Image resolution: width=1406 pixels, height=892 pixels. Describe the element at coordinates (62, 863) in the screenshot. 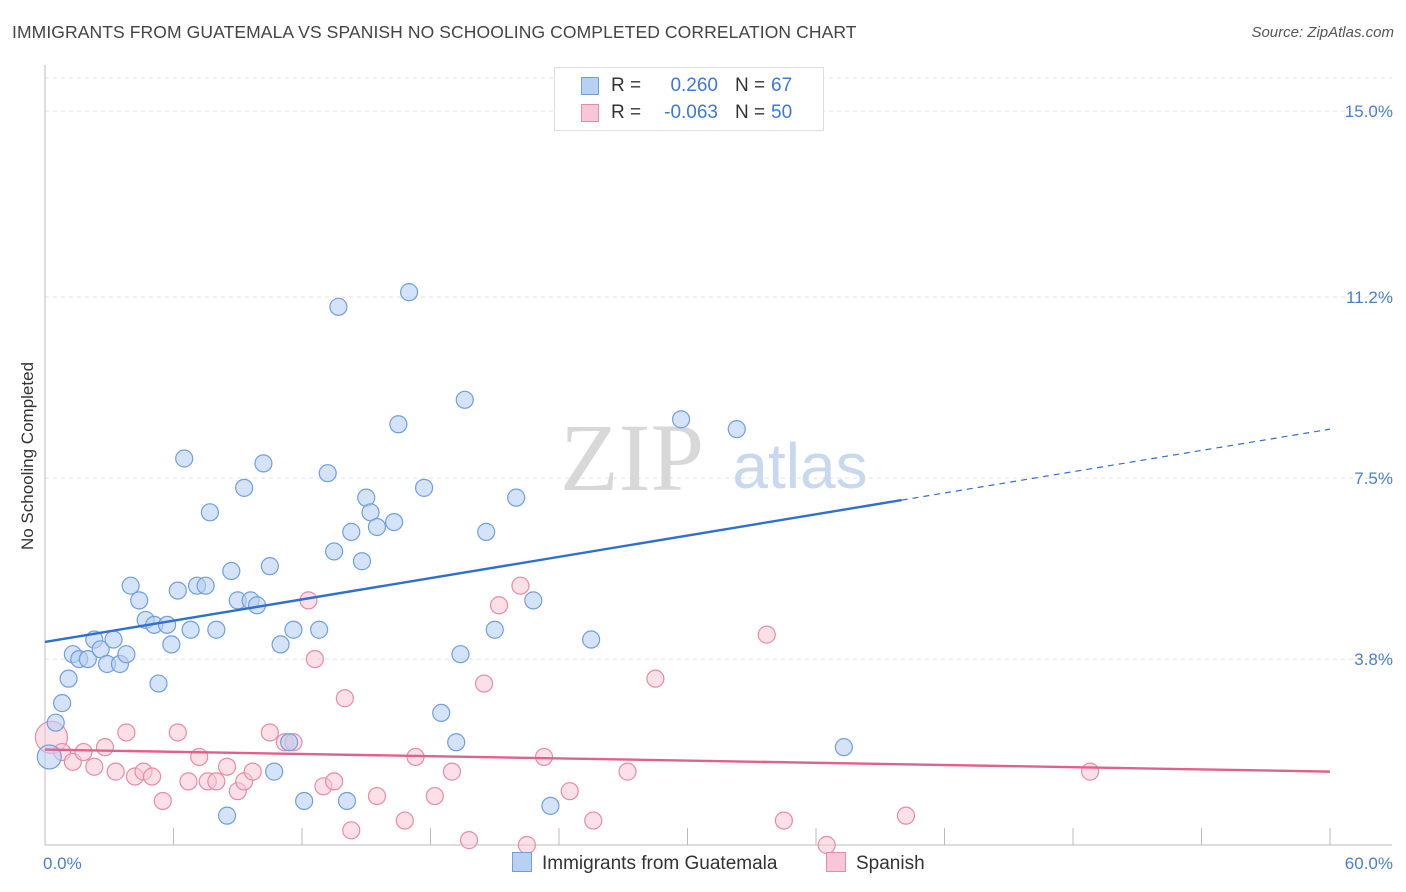

I see `x-tick-label: 0.0%` at that location.